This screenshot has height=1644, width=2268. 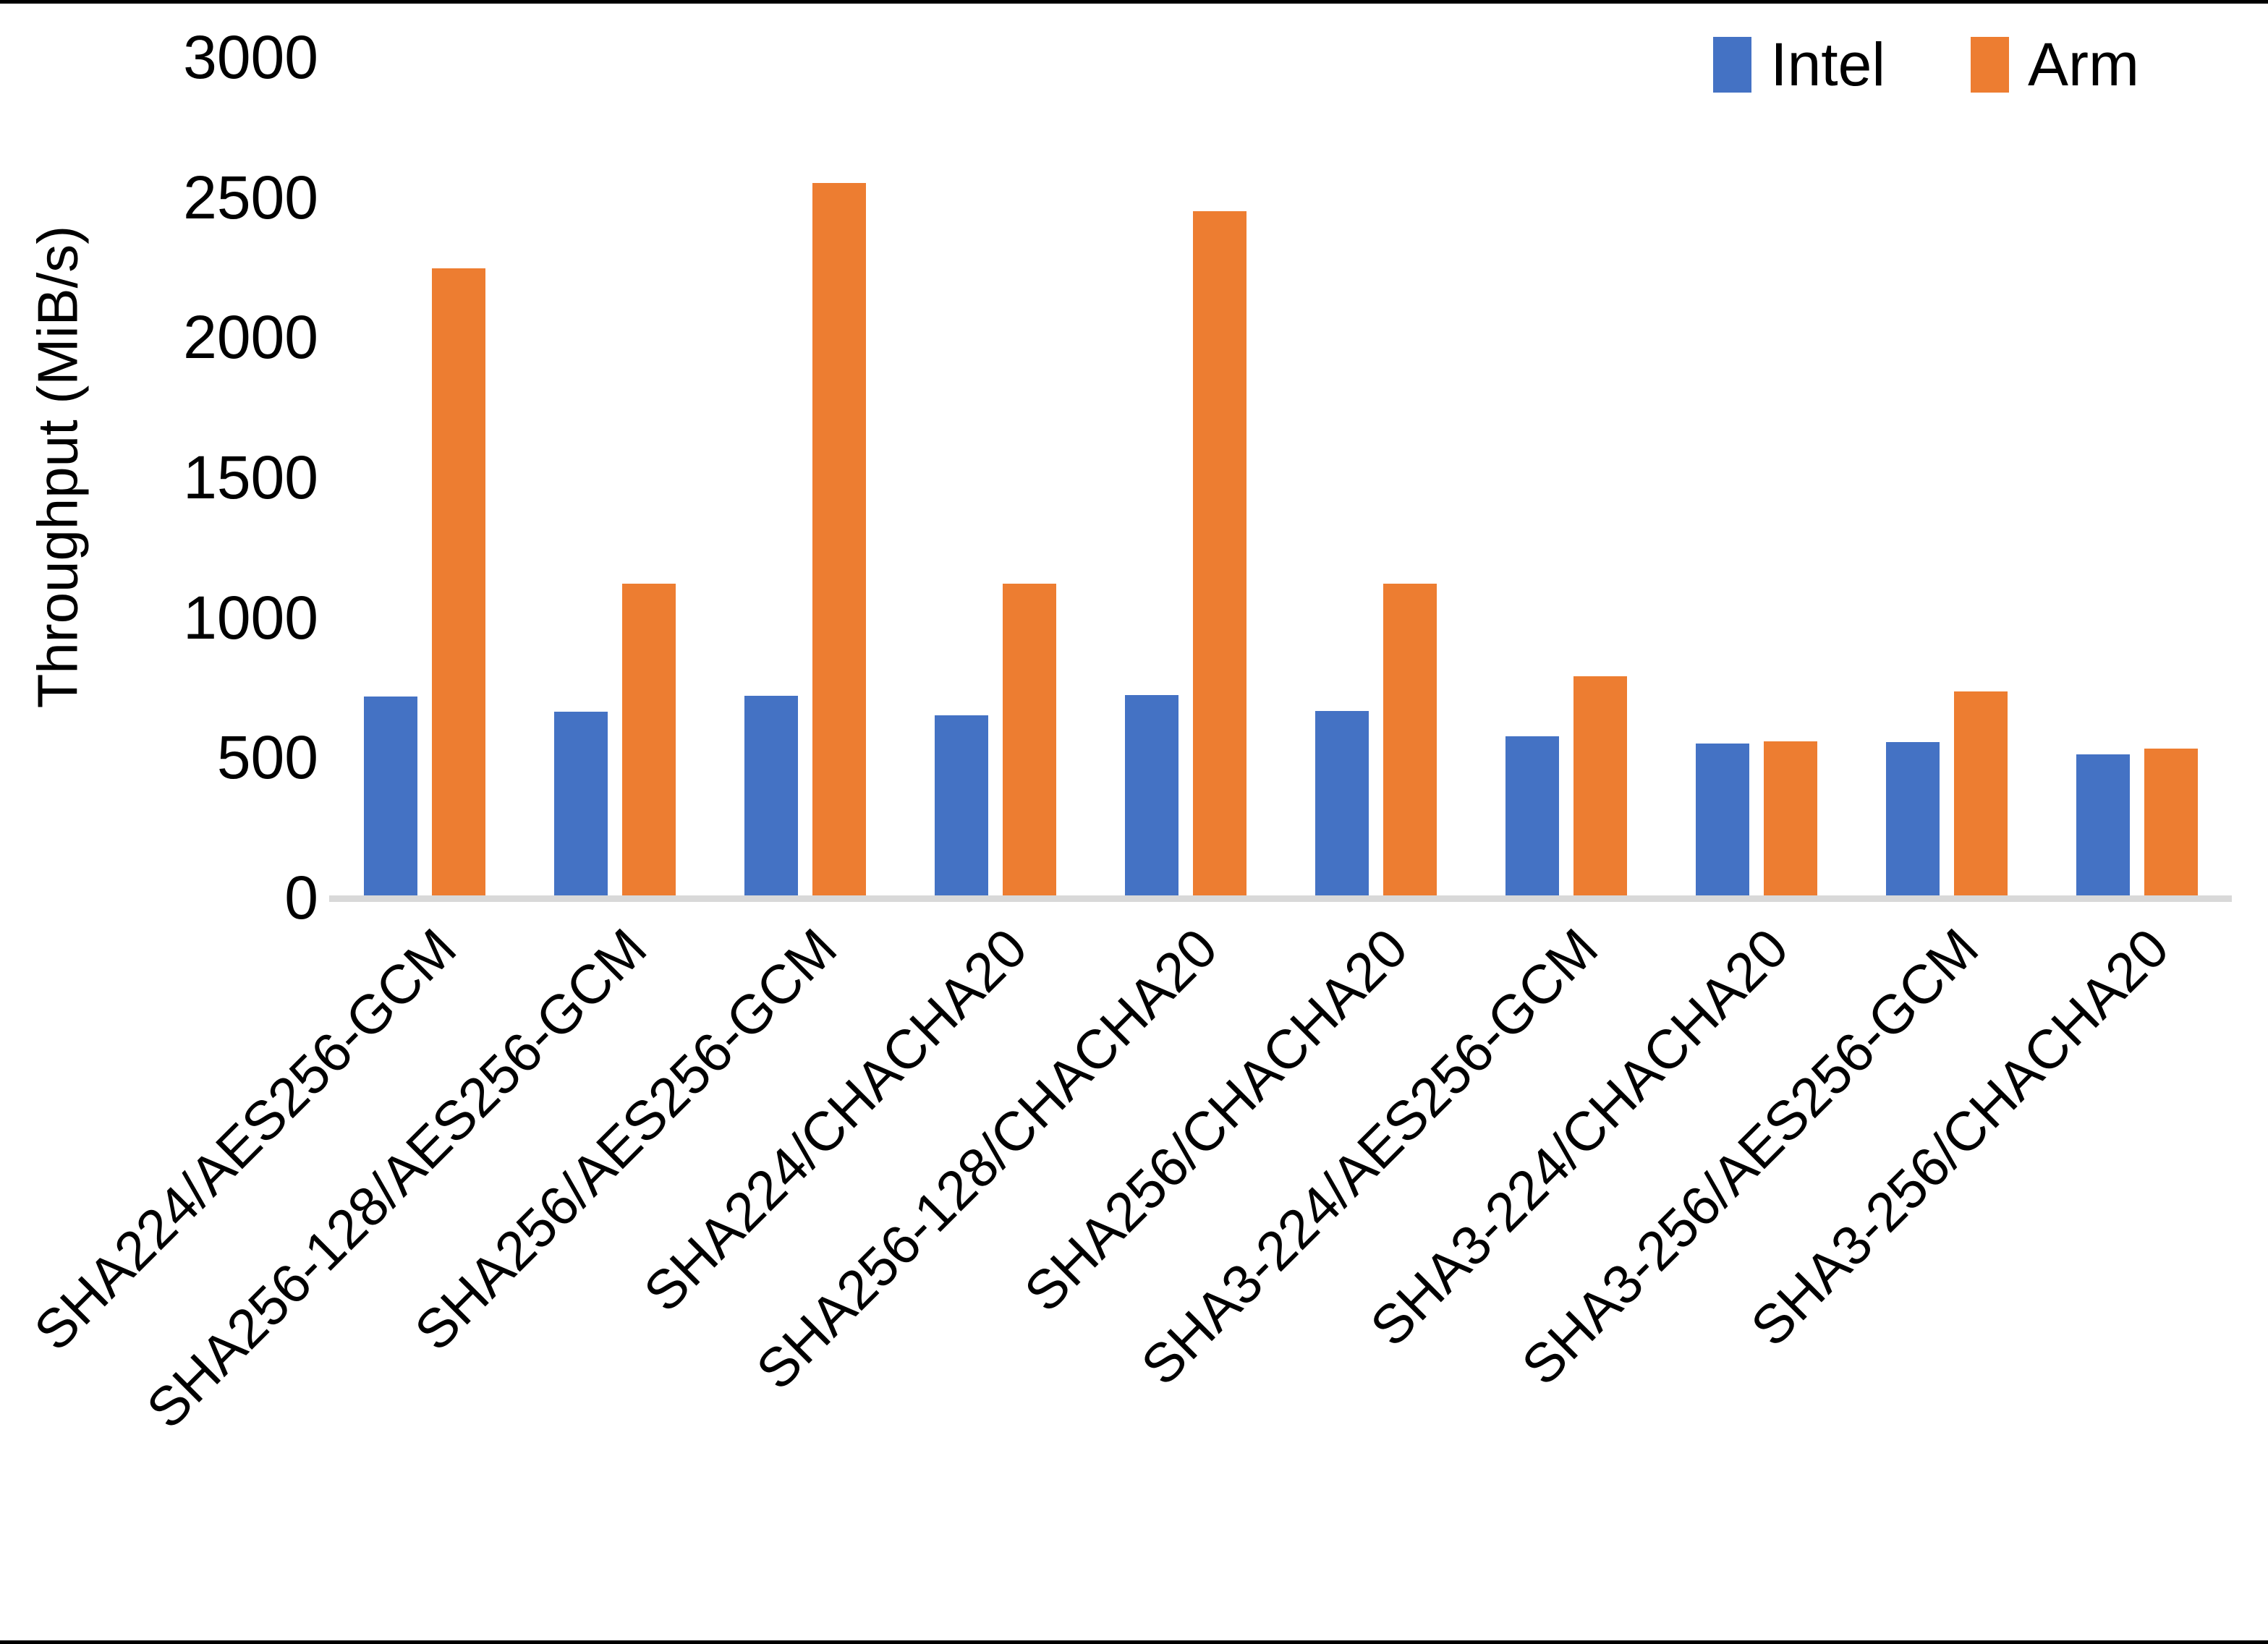 What do you see at coordinates (250, 57) in the screenshot?
I see `y-axis-tick-label: 3000` at bounding box center [250, 57].